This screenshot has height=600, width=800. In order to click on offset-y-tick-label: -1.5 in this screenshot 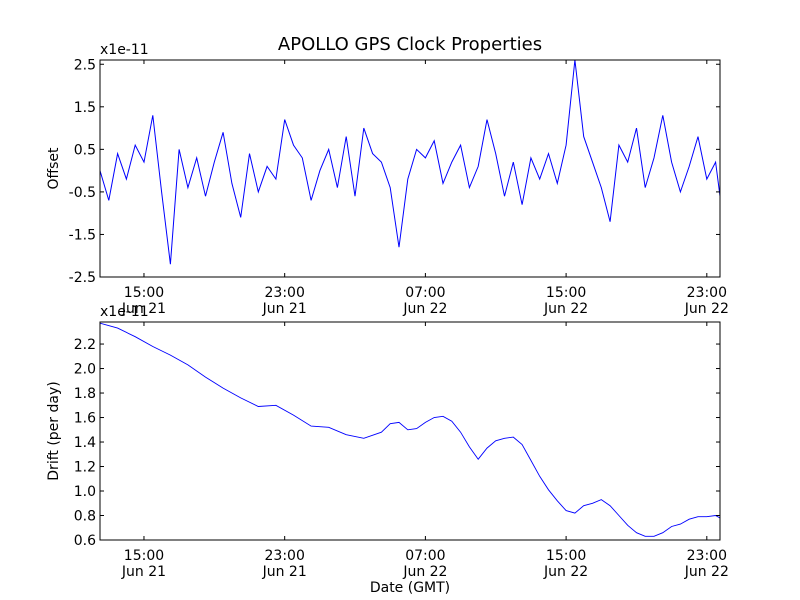, I will do `click(82, 235)`.